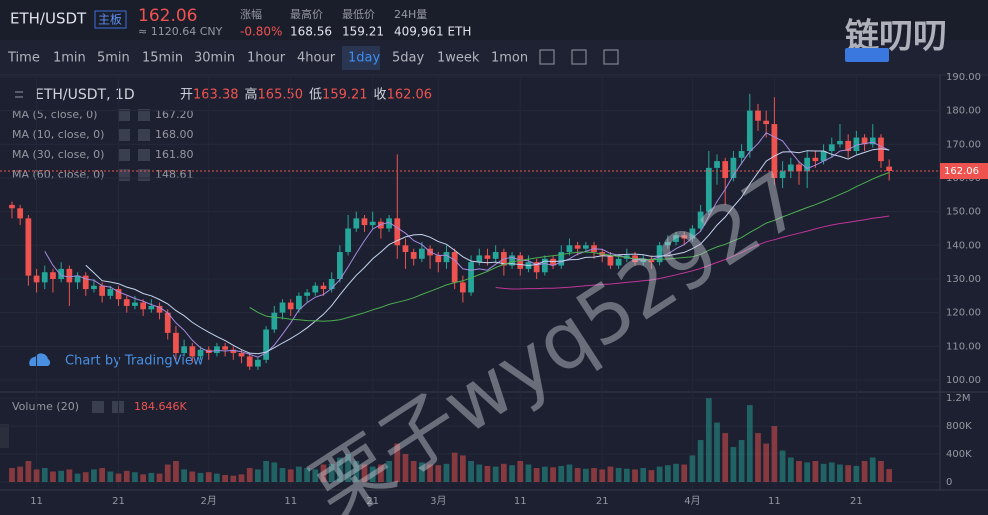 The image size is (988, 515). I want to click on logo-button, so click(867, 55).